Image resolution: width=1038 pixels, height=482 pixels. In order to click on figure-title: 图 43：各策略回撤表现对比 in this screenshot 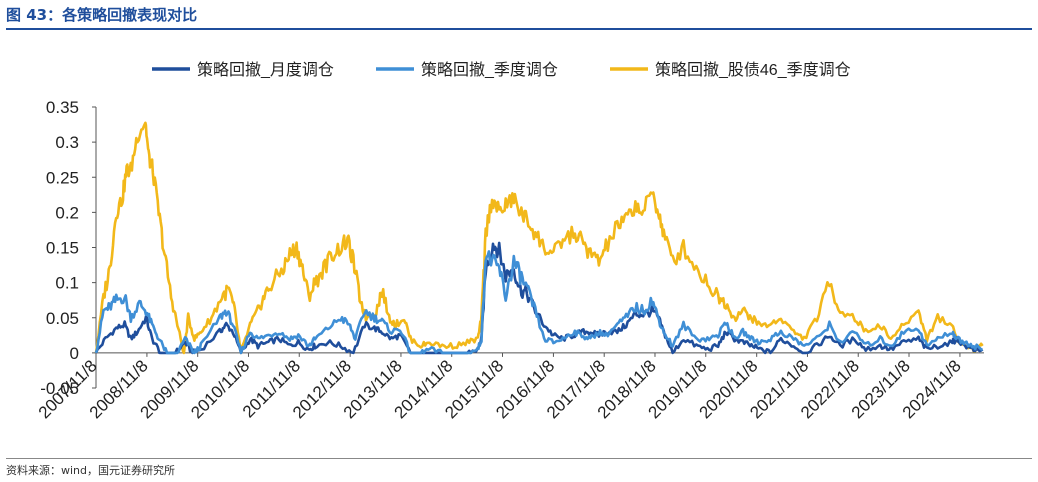, I will do `click(102, 15)`.